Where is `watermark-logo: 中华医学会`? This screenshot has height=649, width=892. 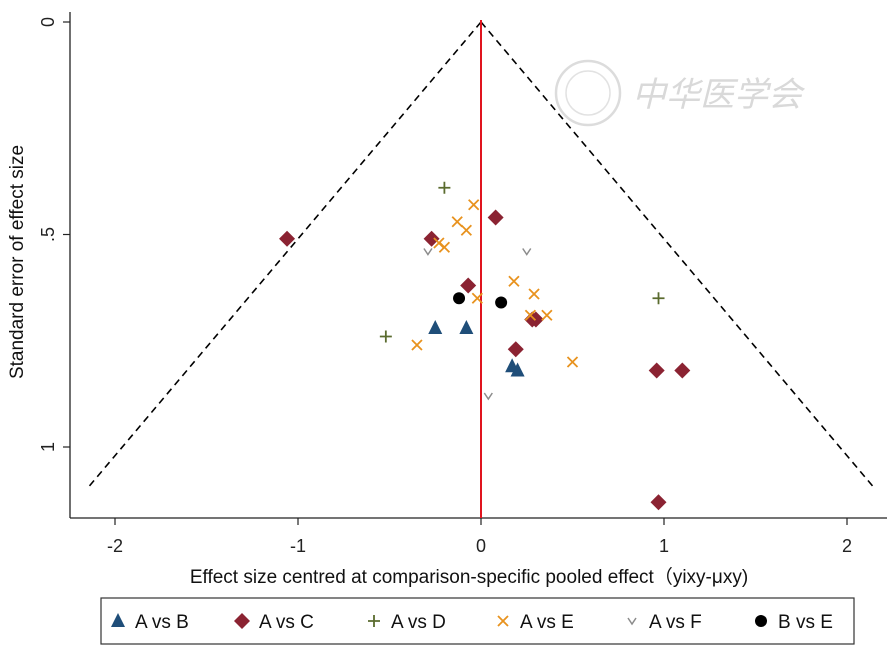 watermark-logo: 中华医学会 is located at coordinates (680, 93).